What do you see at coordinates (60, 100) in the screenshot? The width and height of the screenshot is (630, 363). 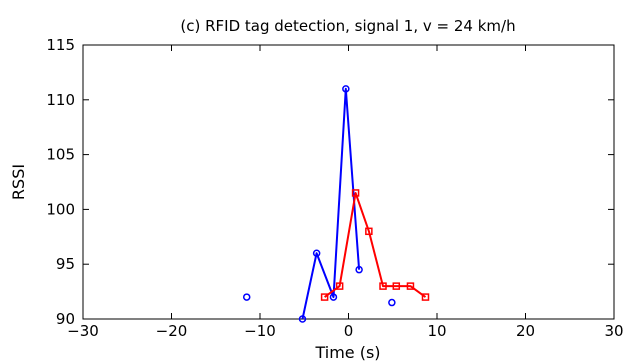 I see `y-tick-label: 110` at bounding box center [60, 100].